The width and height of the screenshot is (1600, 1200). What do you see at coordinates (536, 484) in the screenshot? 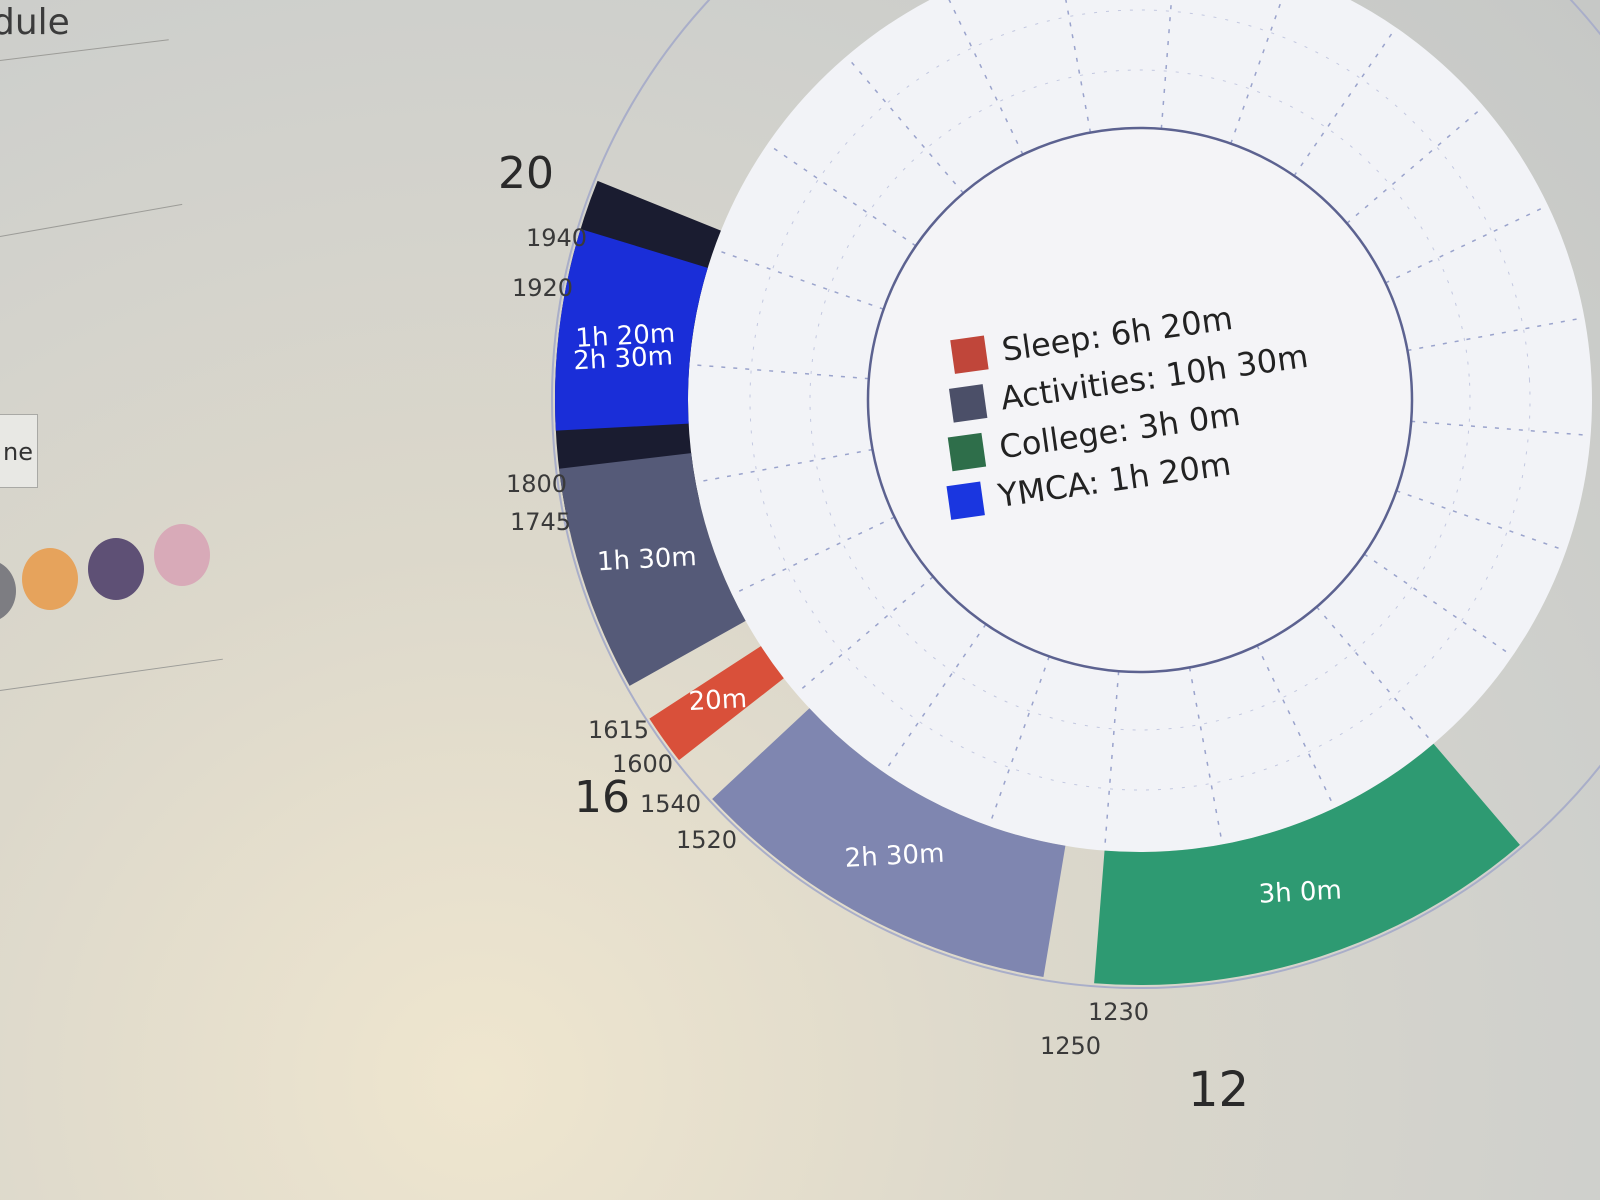
I see `time-label: 1800` at bounding box center [536, 484].